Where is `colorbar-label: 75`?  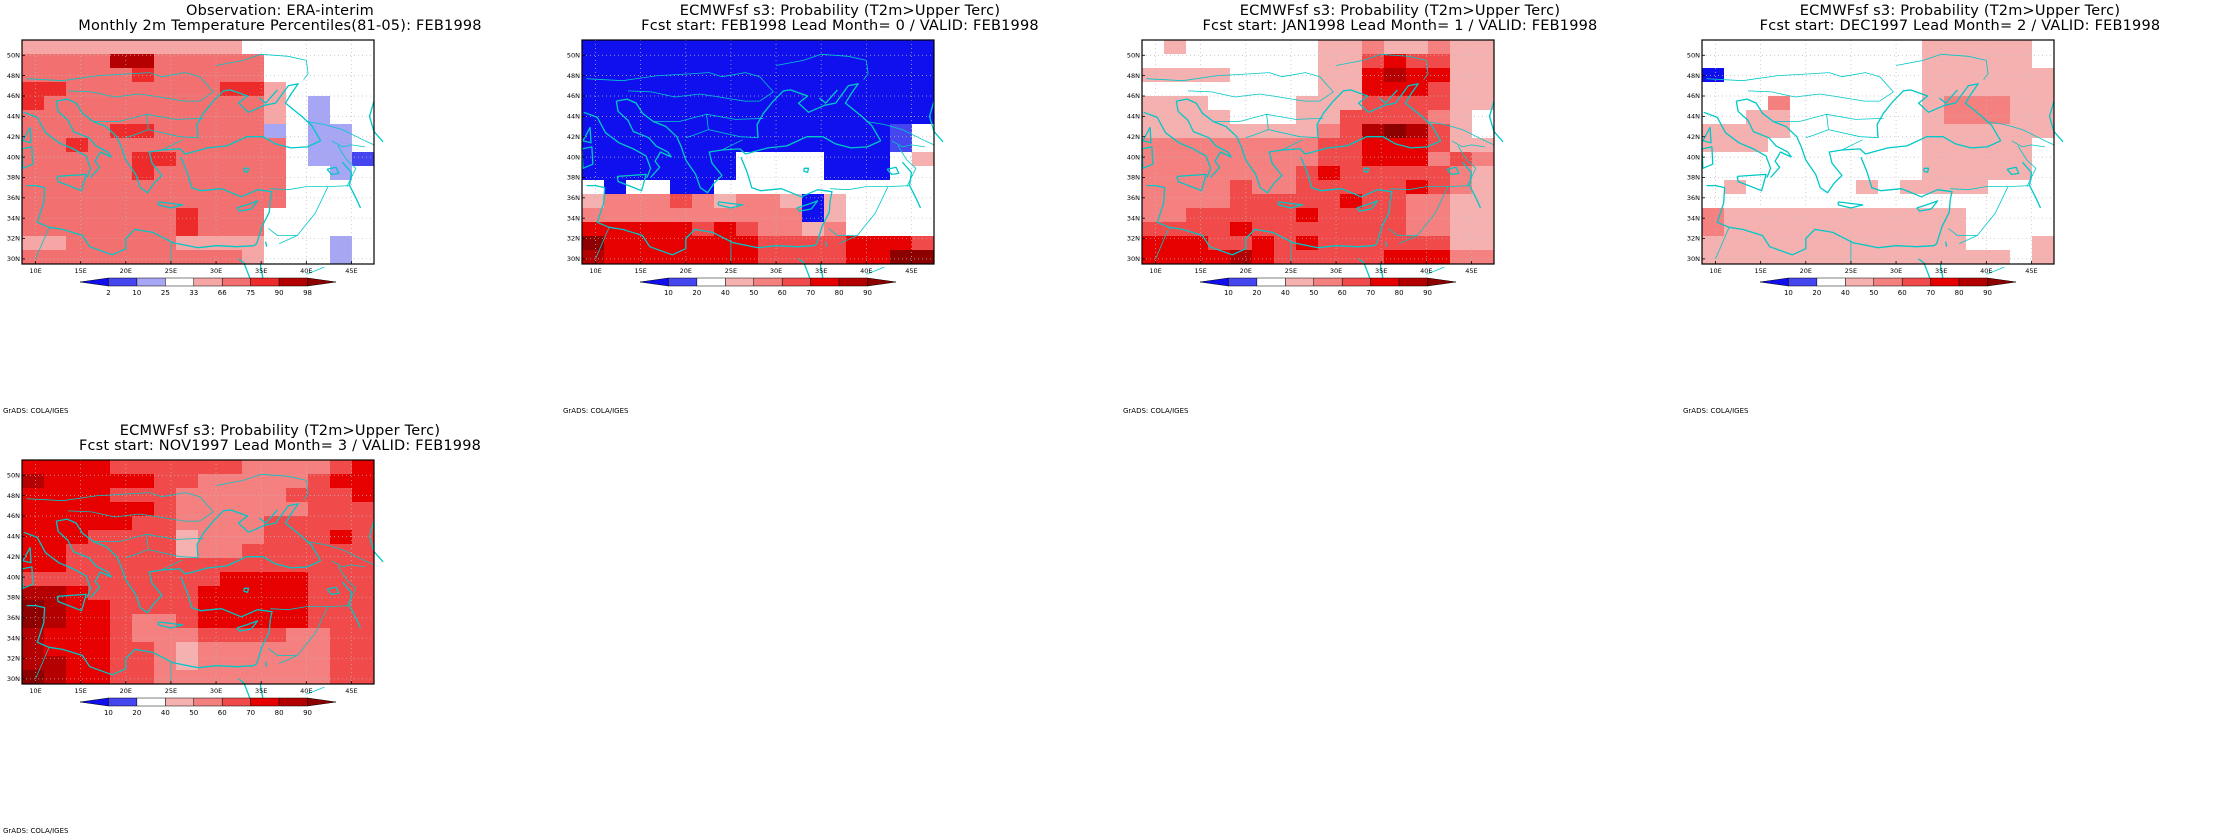
colorbar-label: 75 is located at coordinates (250, 293).